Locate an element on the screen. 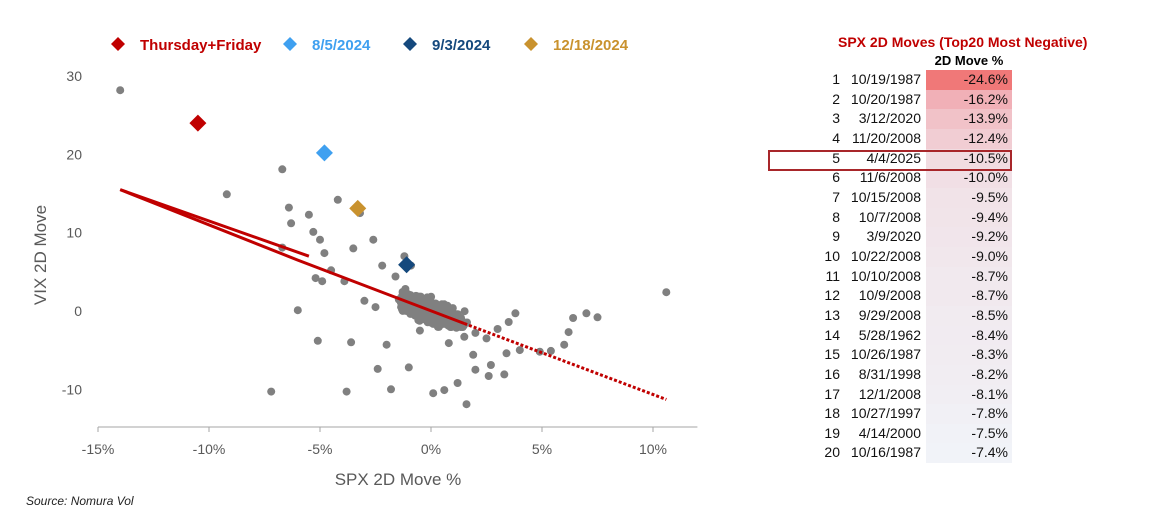 The image size is (1150, 528). table-row: 2 10/20/1987 -16.2% is located at coordinates (906, 99).